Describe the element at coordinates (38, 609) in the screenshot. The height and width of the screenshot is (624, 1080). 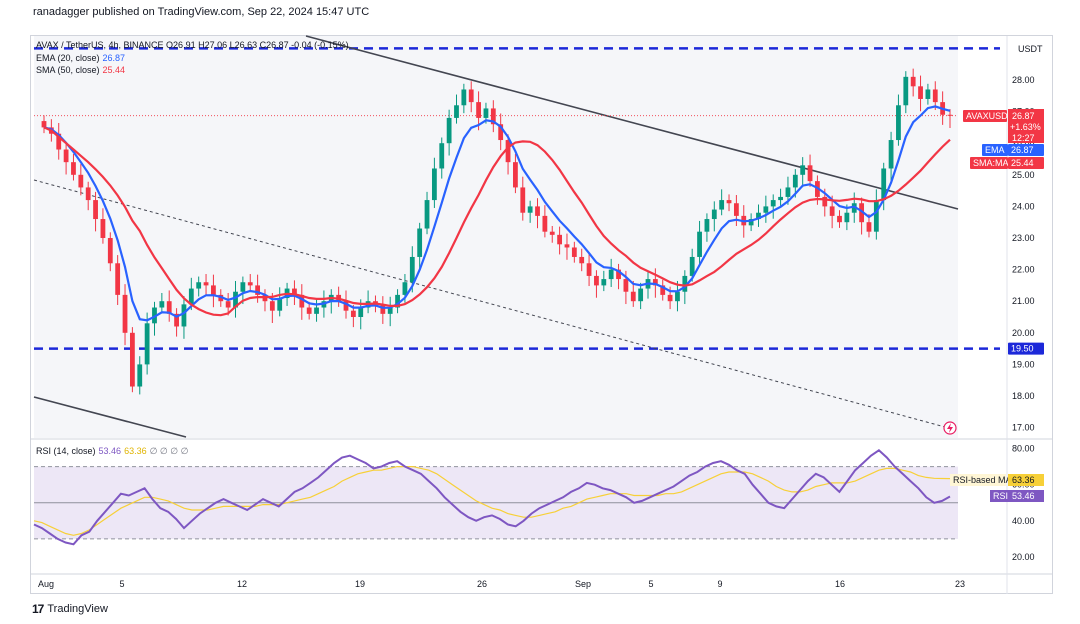
I see `tradingview-logo-icon: 17` at that location.